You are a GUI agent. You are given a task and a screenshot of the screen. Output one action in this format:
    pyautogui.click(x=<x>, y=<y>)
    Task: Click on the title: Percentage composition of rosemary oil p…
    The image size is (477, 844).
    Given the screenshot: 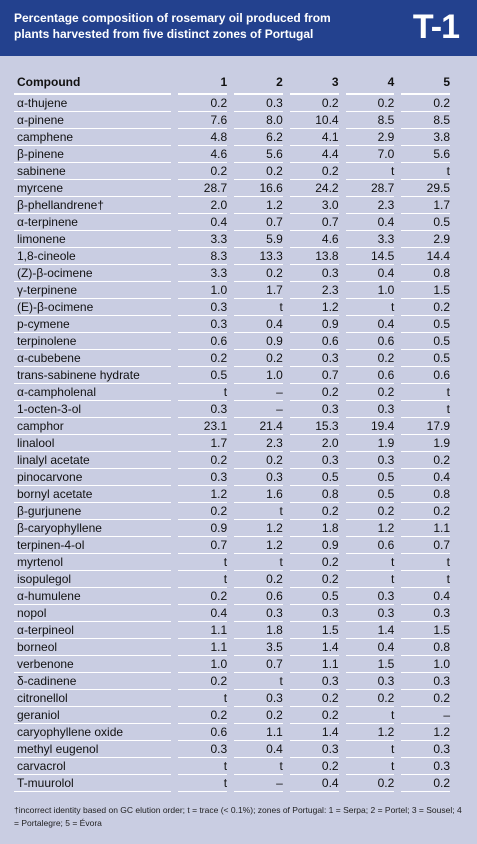 What is the action you would take?
    pyautogui.click(x=172, y=26)
    